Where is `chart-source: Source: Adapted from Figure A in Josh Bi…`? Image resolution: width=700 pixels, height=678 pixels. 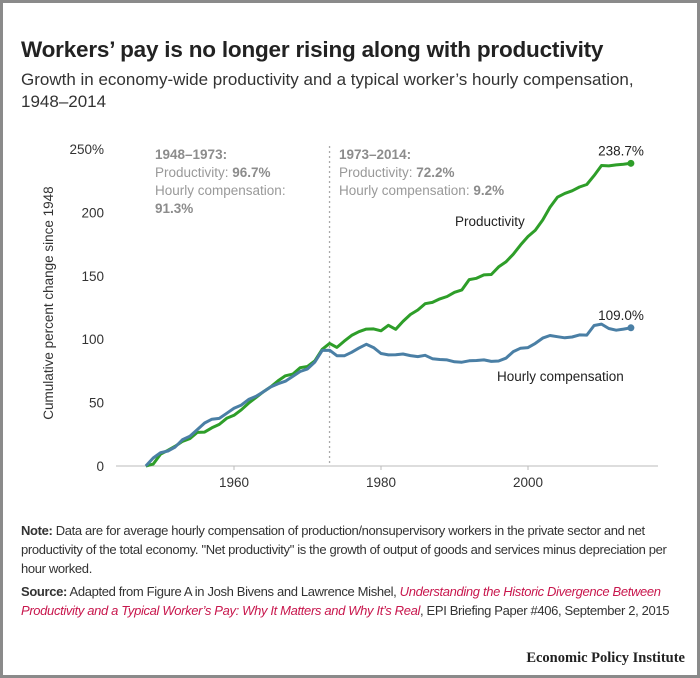
chart-source: Source: Adapted from Figure A in Josh Bi… is located at coordinates (356, 601).